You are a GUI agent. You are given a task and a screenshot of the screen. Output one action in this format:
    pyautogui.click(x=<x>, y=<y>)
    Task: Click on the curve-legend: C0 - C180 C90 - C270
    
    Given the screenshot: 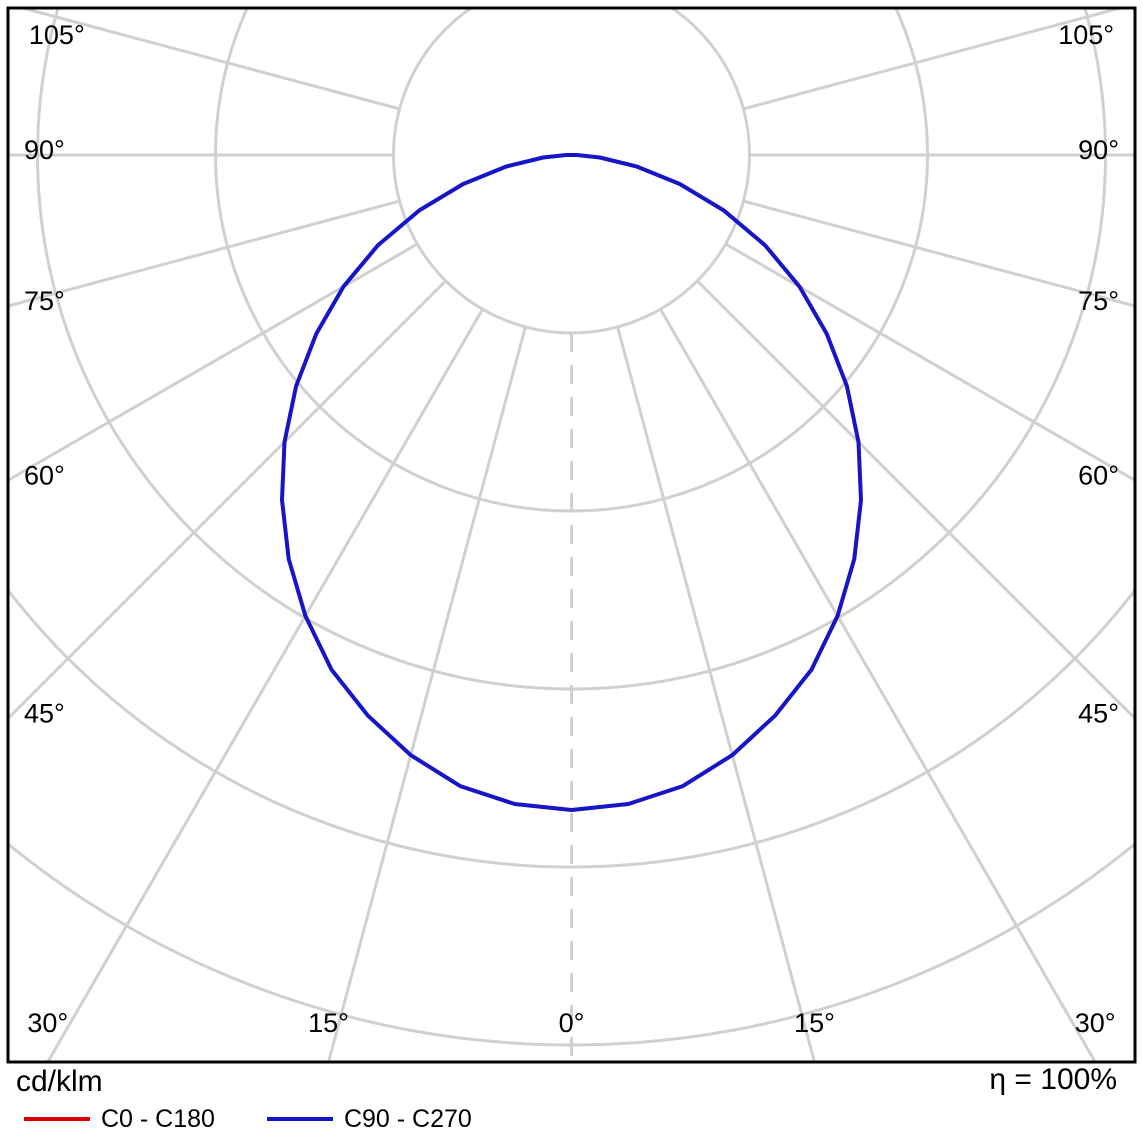 What is the action you would take?
    pyautogui.click(x=248, y=1119)
    